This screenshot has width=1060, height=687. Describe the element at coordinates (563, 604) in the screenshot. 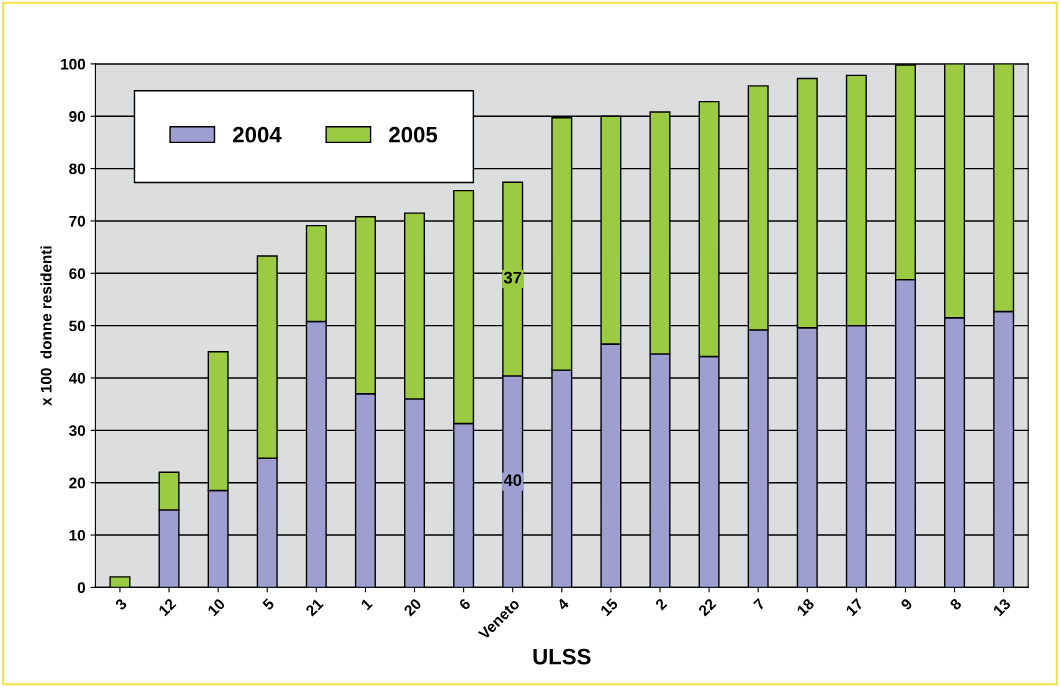

I see `x-tick-label: 4` at that location.